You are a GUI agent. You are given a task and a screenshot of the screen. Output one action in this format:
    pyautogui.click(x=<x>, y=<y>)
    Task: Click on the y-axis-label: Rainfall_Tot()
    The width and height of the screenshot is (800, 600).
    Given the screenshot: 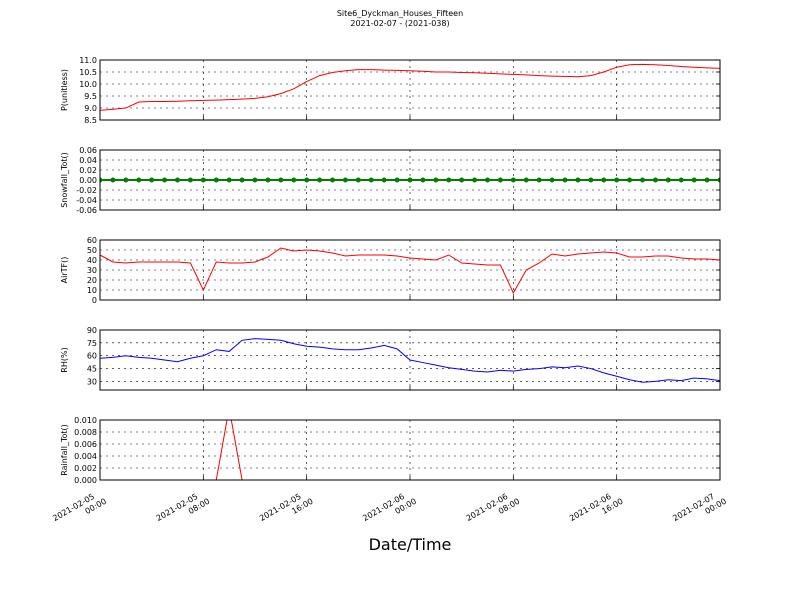 What is the action you would take?
    pyautogui.click(x=64, y=450)
    